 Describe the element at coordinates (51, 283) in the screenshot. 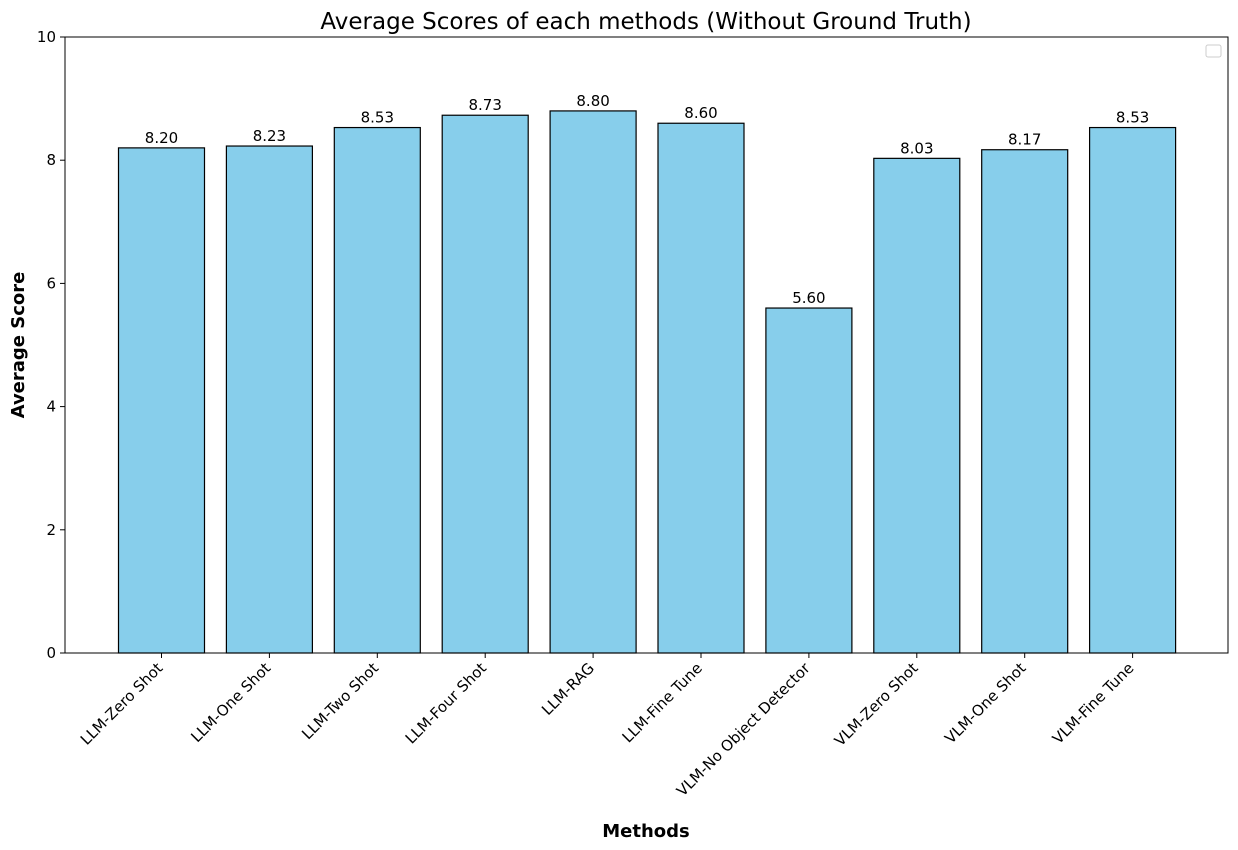

I see `y-tick-label: 6` at that location.